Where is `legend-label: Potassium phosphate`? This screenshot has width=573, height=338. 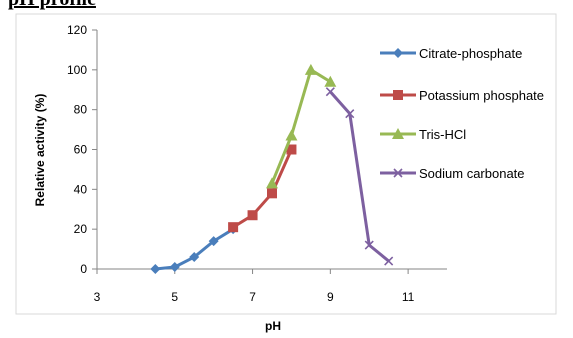 legend-label: Potassium phosphate is located at coordinates (481, 95).